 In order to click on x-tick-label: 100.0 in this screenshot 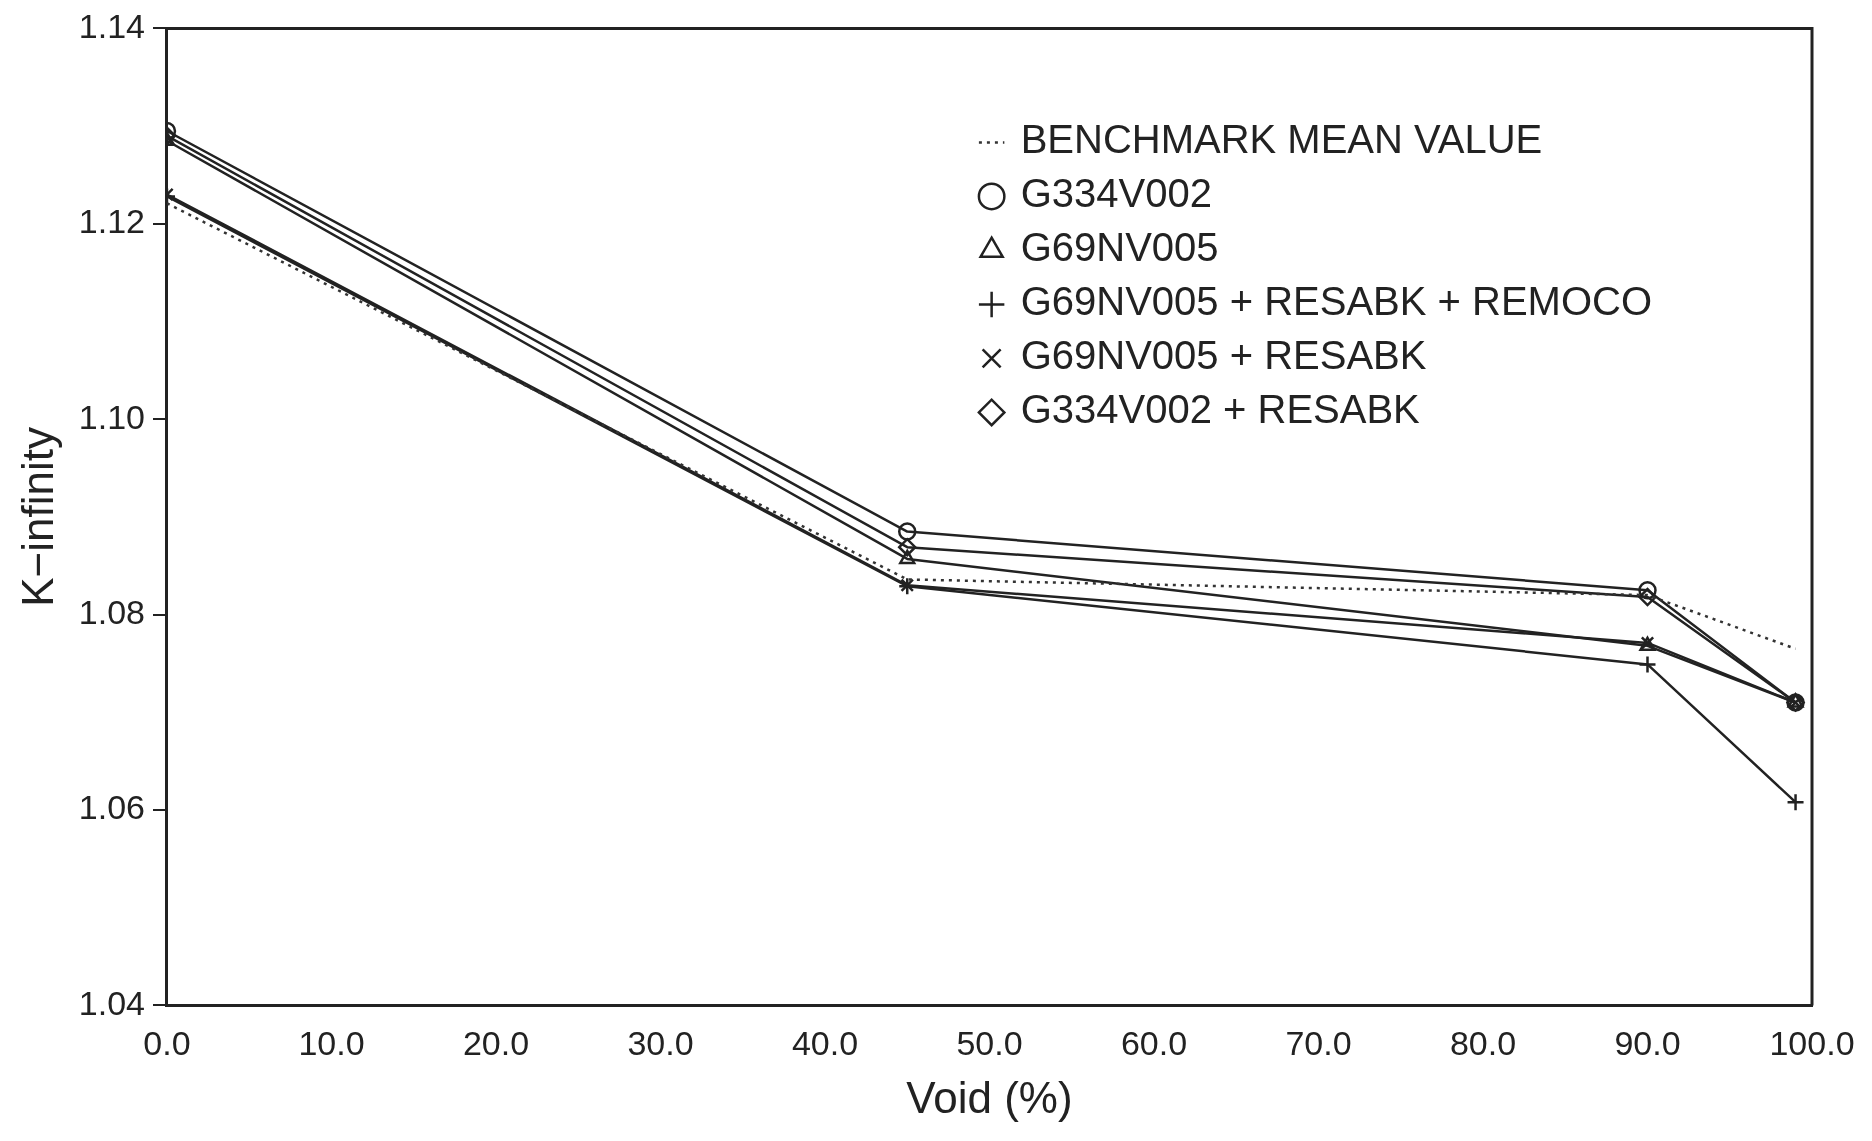, I will do `click(1812, 1043)`.